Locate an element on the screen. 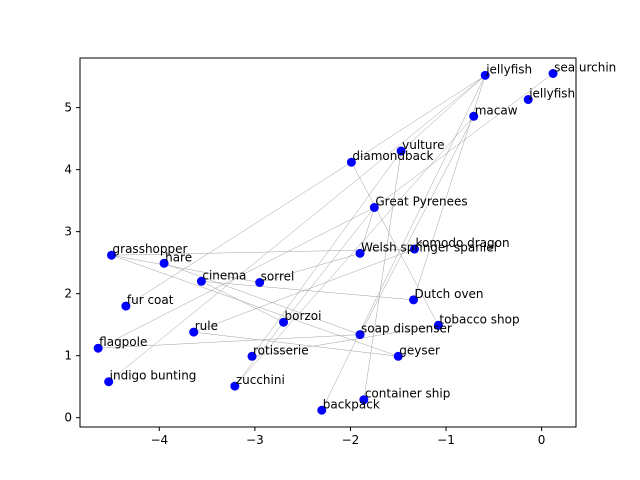 This screenshot has height=480, width=640. point-label: soap dispenser is located at coordinates (406, 329).